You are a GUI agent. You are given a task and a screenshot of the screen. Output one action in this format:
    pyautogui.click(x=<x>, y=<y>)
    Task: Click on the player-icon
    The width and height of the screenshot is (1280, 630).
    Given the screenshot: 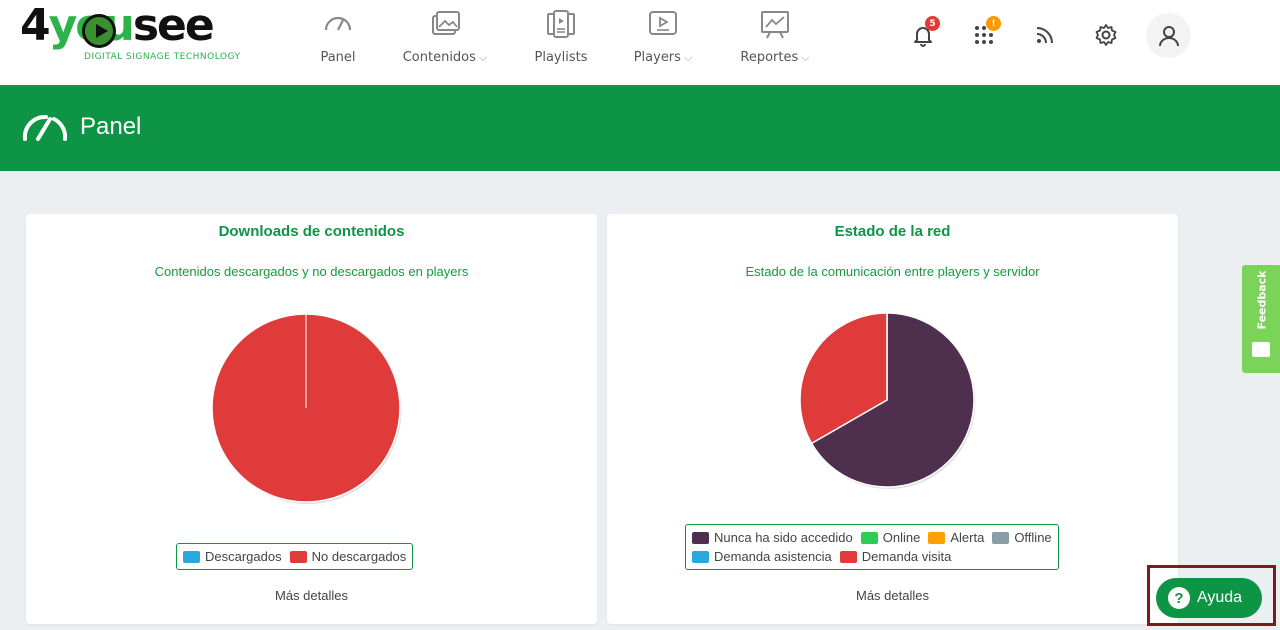 What is the action you would take?
    pyautogui.click(x=663, y=23)
    